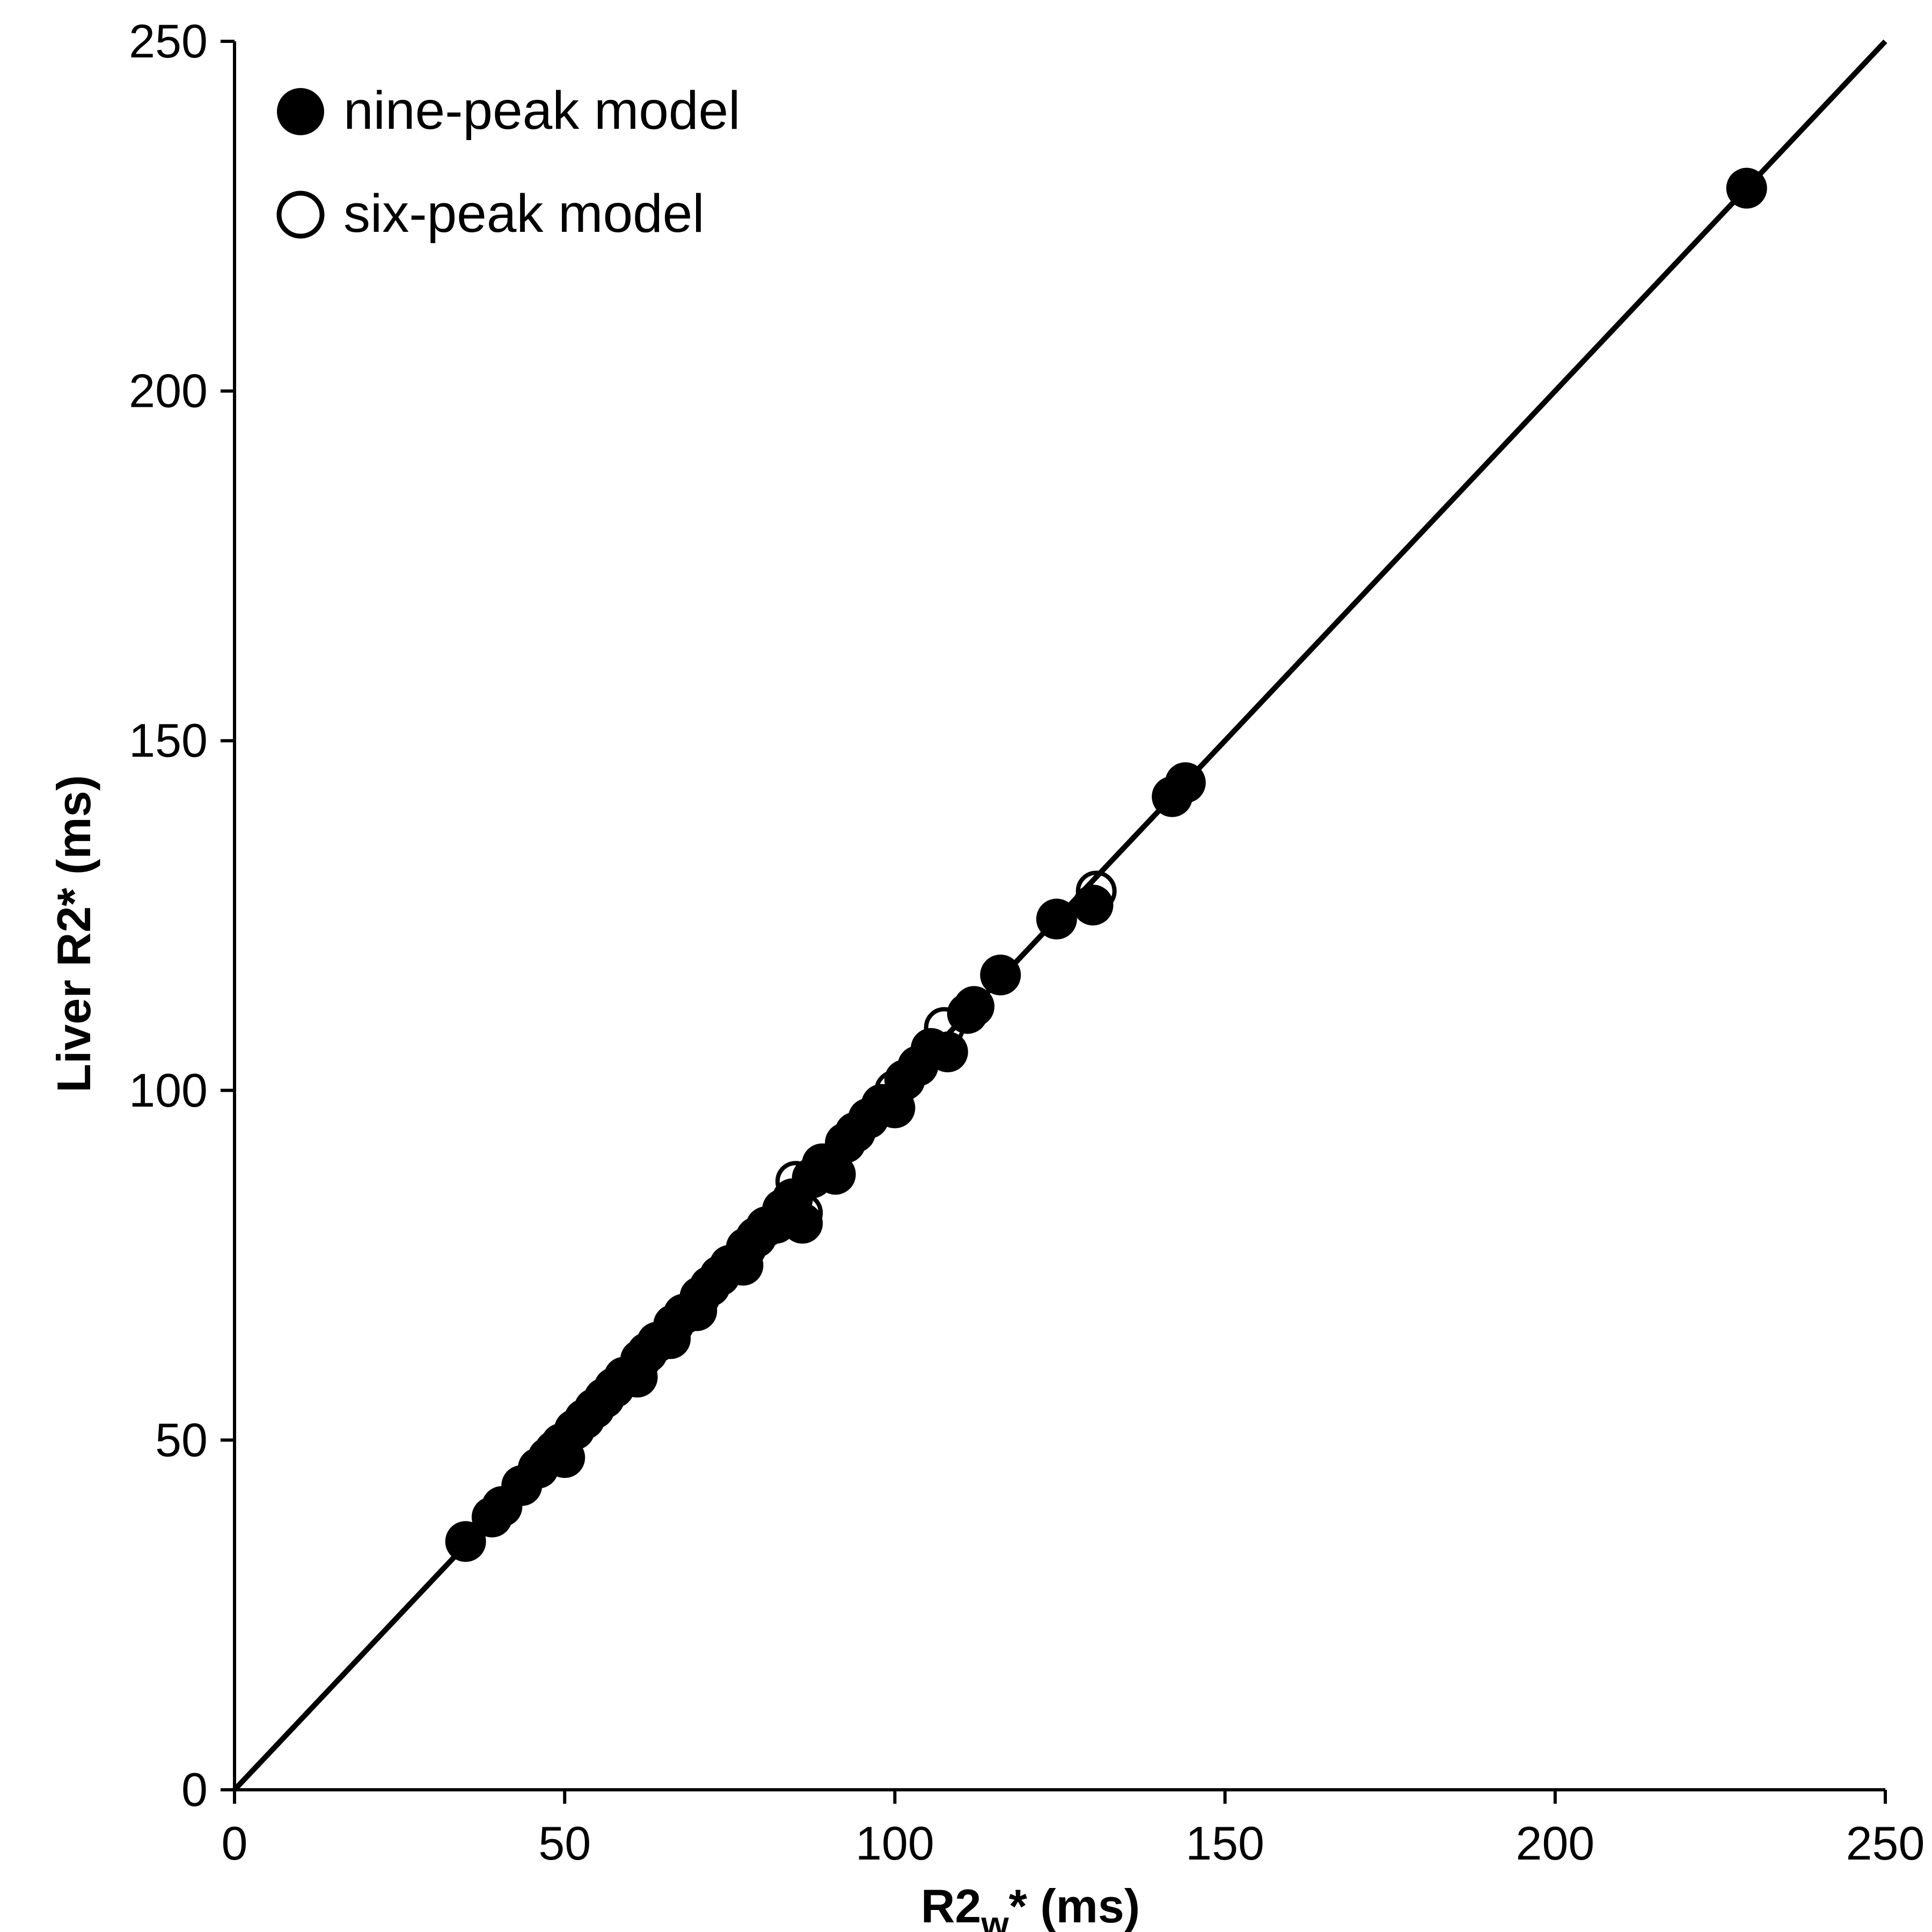 Image resolution: width=1932 pixels, height=1932 pixels. Describe the element at coordinates (182, 915) in the screenshot. I see `y-axis-ticks: 0 50 100 150 200 250` at that location.